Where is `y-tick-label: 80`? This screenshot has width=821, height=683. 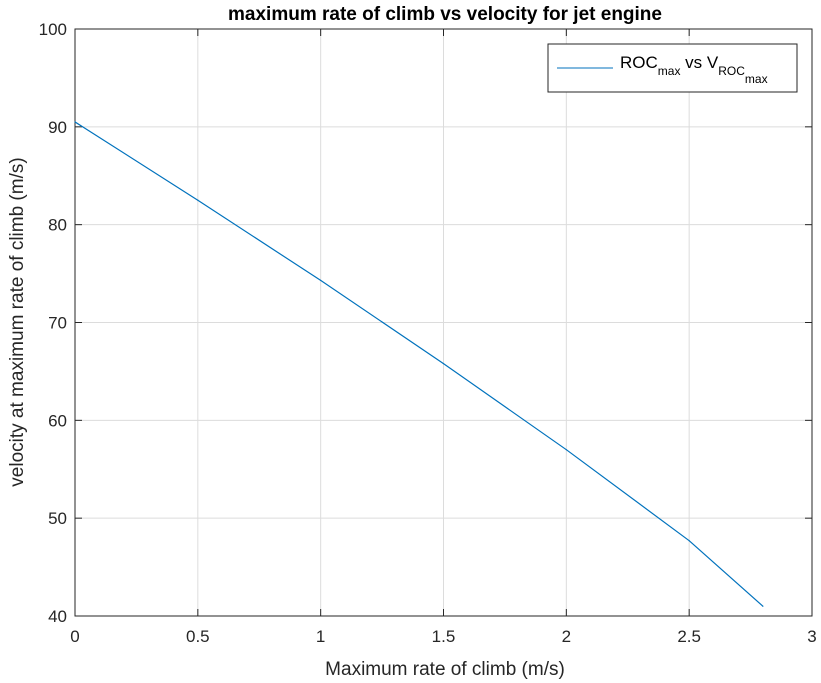 y-tick-label: 80 is located at coordinates (57, 225).